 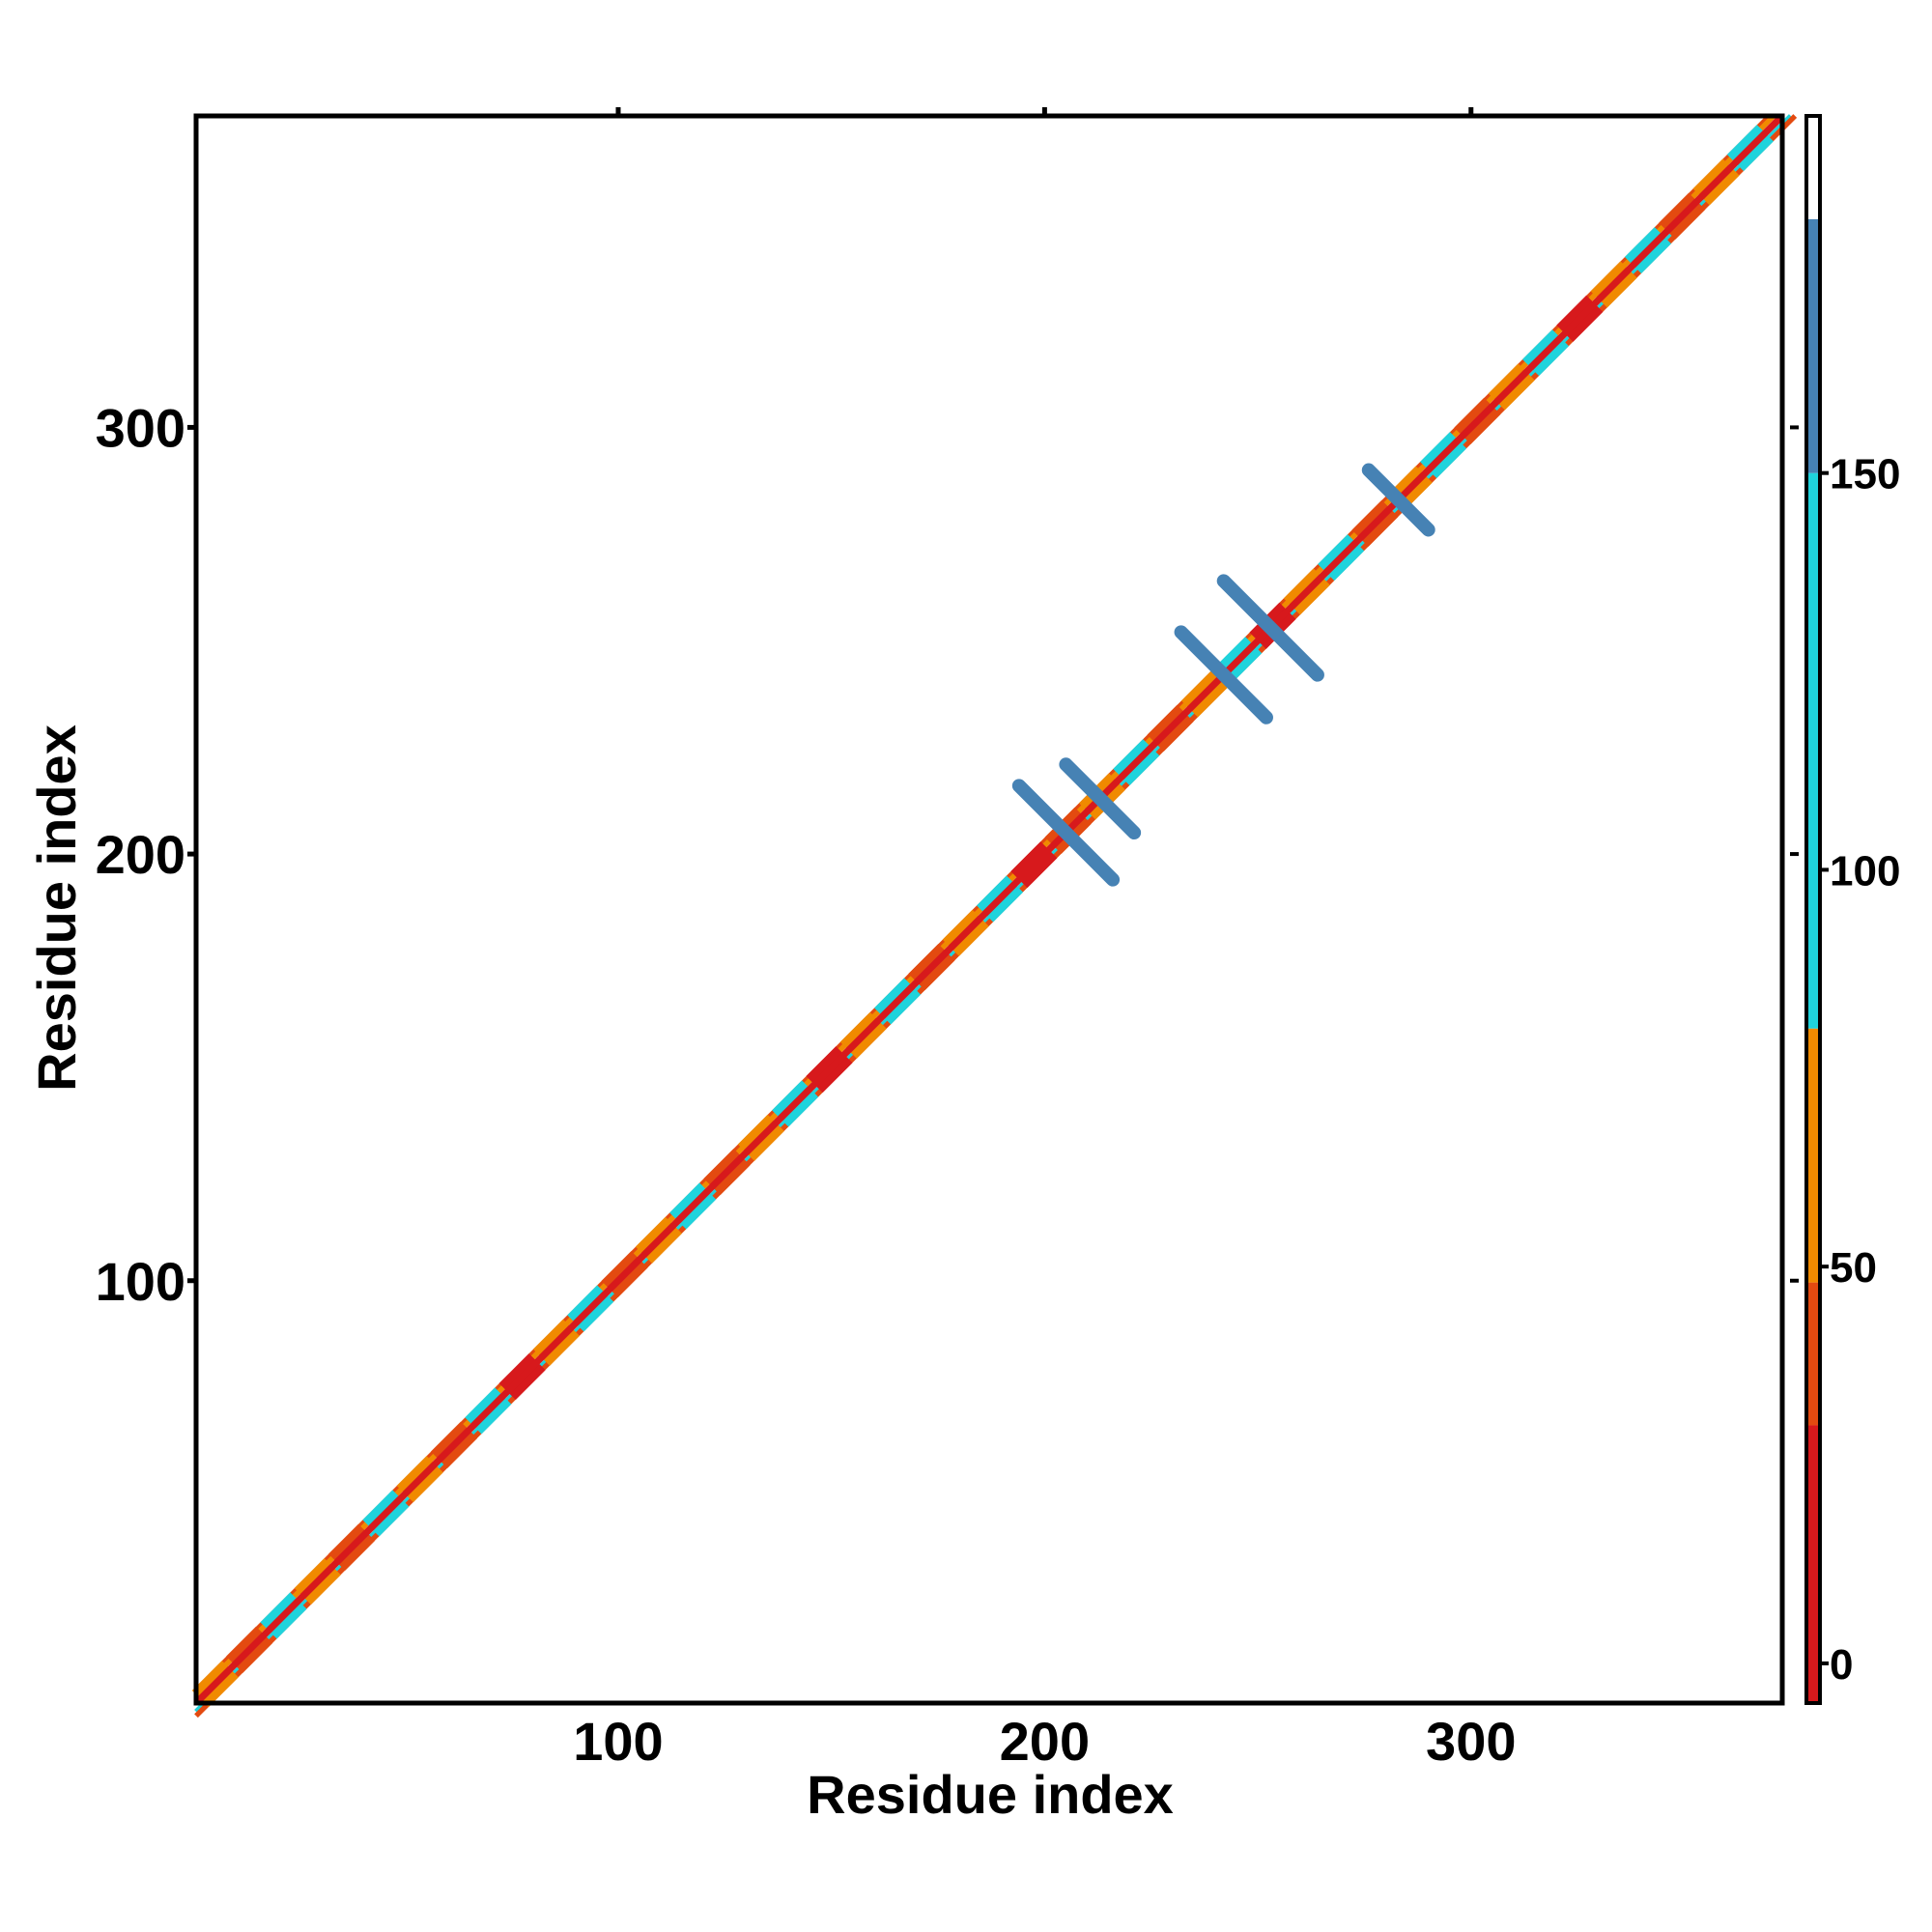 What do you see at coordinates (1865, 474) in the screenshot?
I see `colorbar-tick-label: 150` at bounding box center [1865, 474].